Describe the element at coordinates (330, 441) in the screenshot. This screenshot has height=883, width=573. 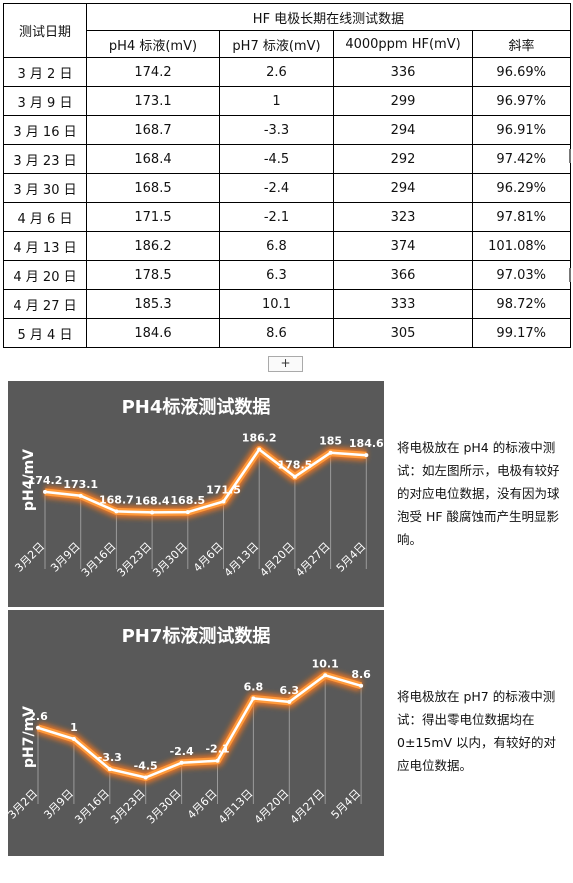
I see `data-label: 185` at that location.